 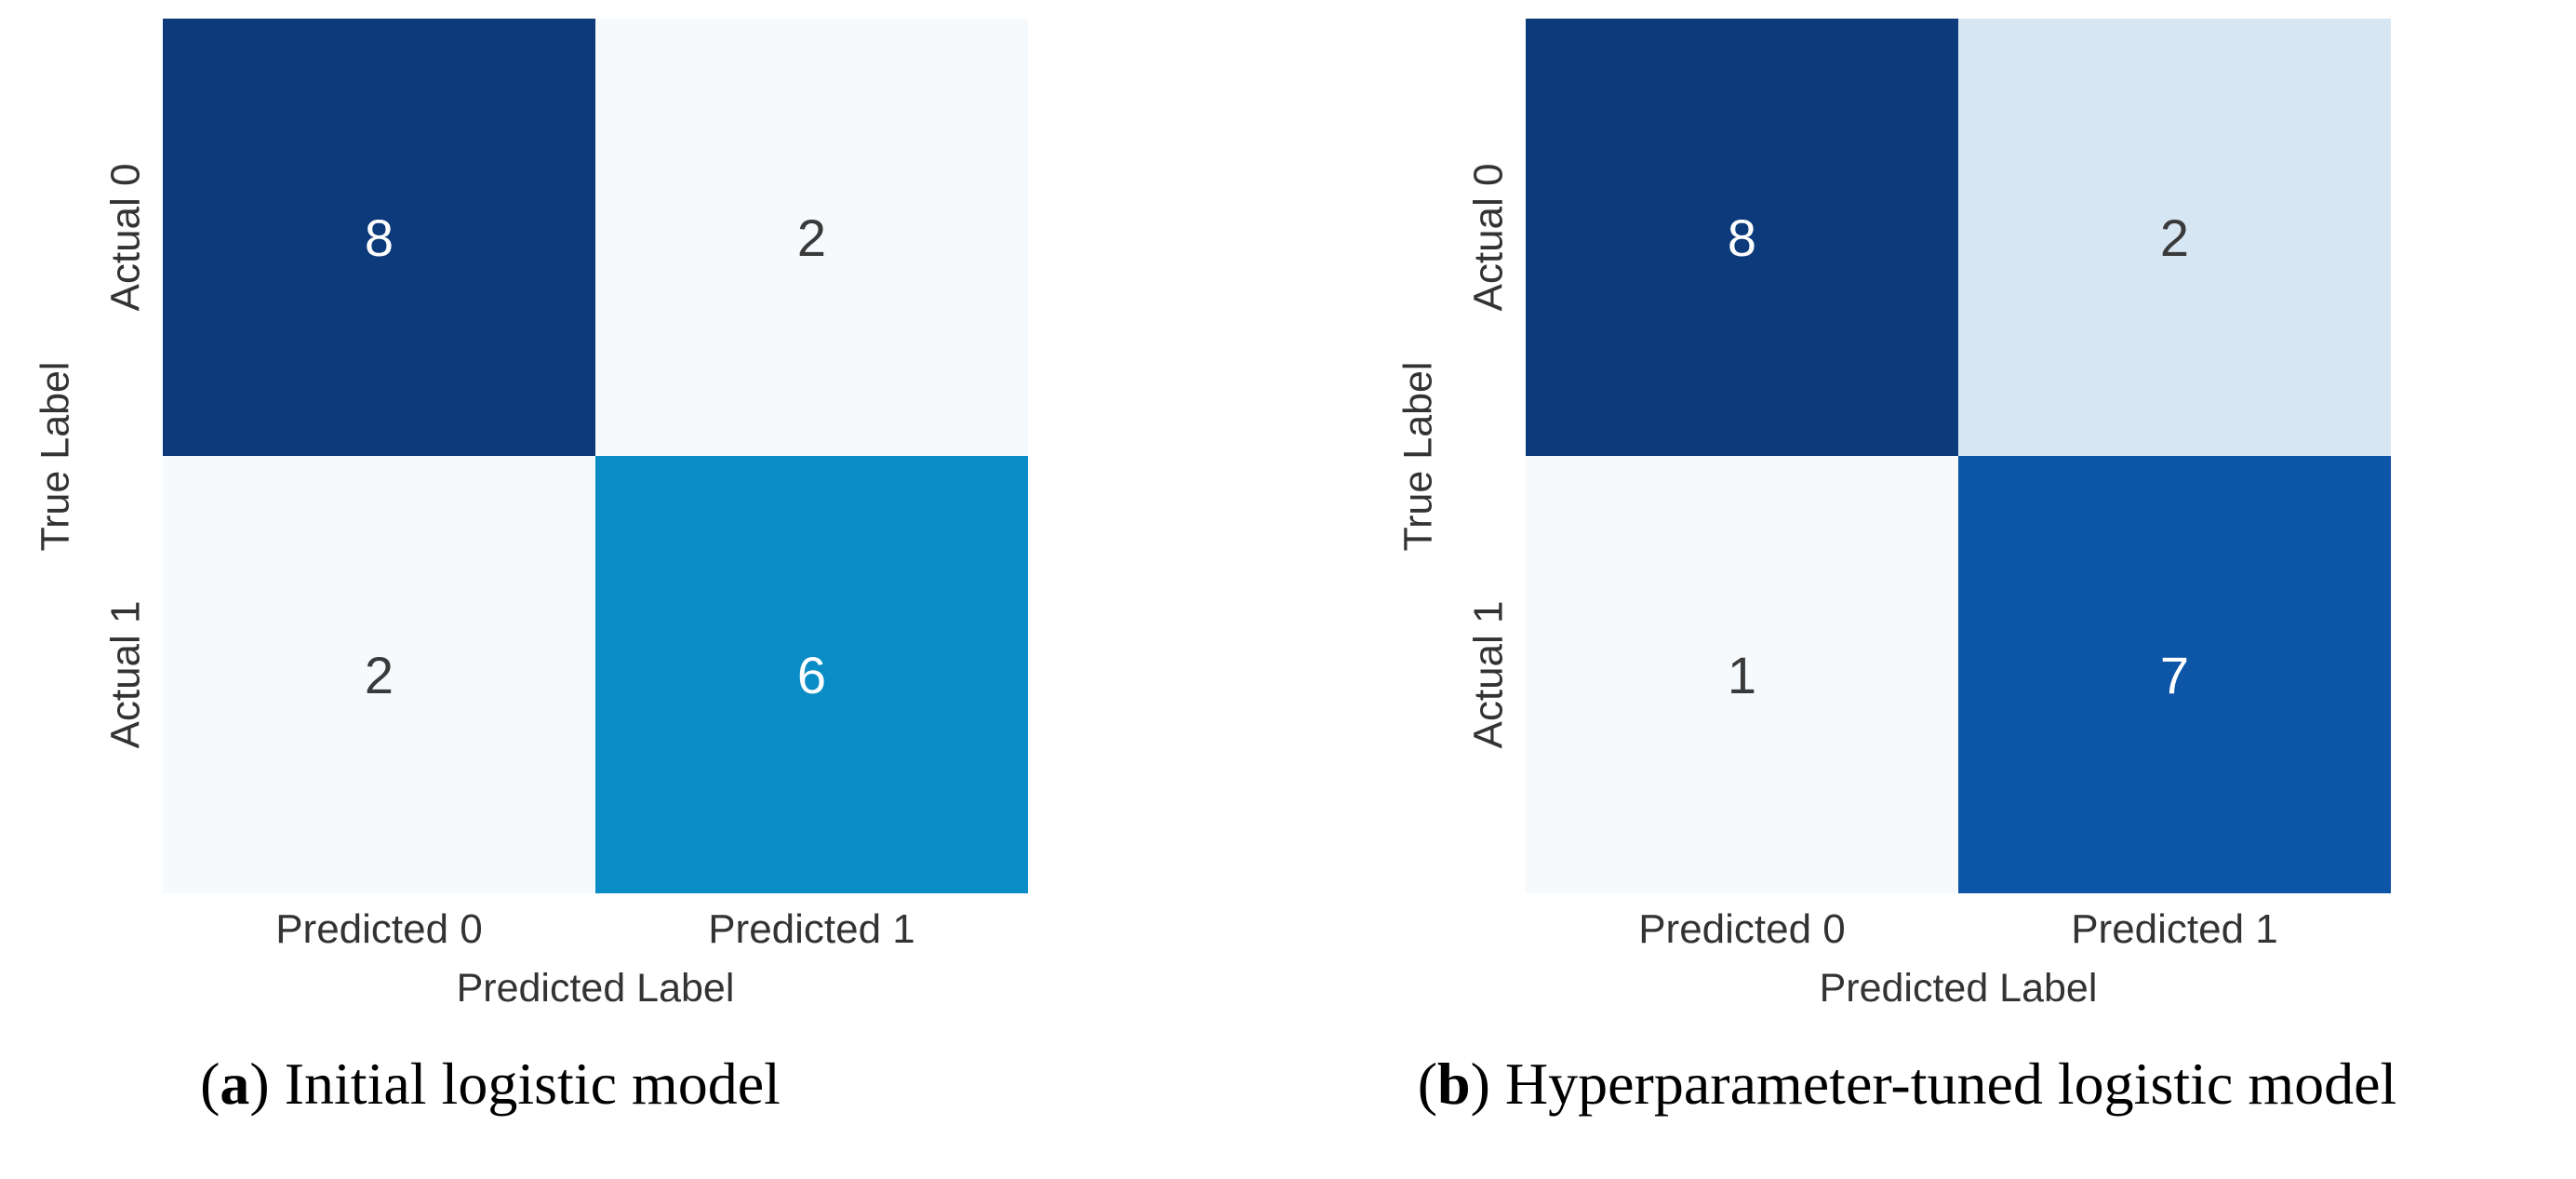 What do you see at coordinates (515, 1084) in the screenshot?
I see `caption-a-text: ) Initial logistic model` at bounding box center [515, 1084].